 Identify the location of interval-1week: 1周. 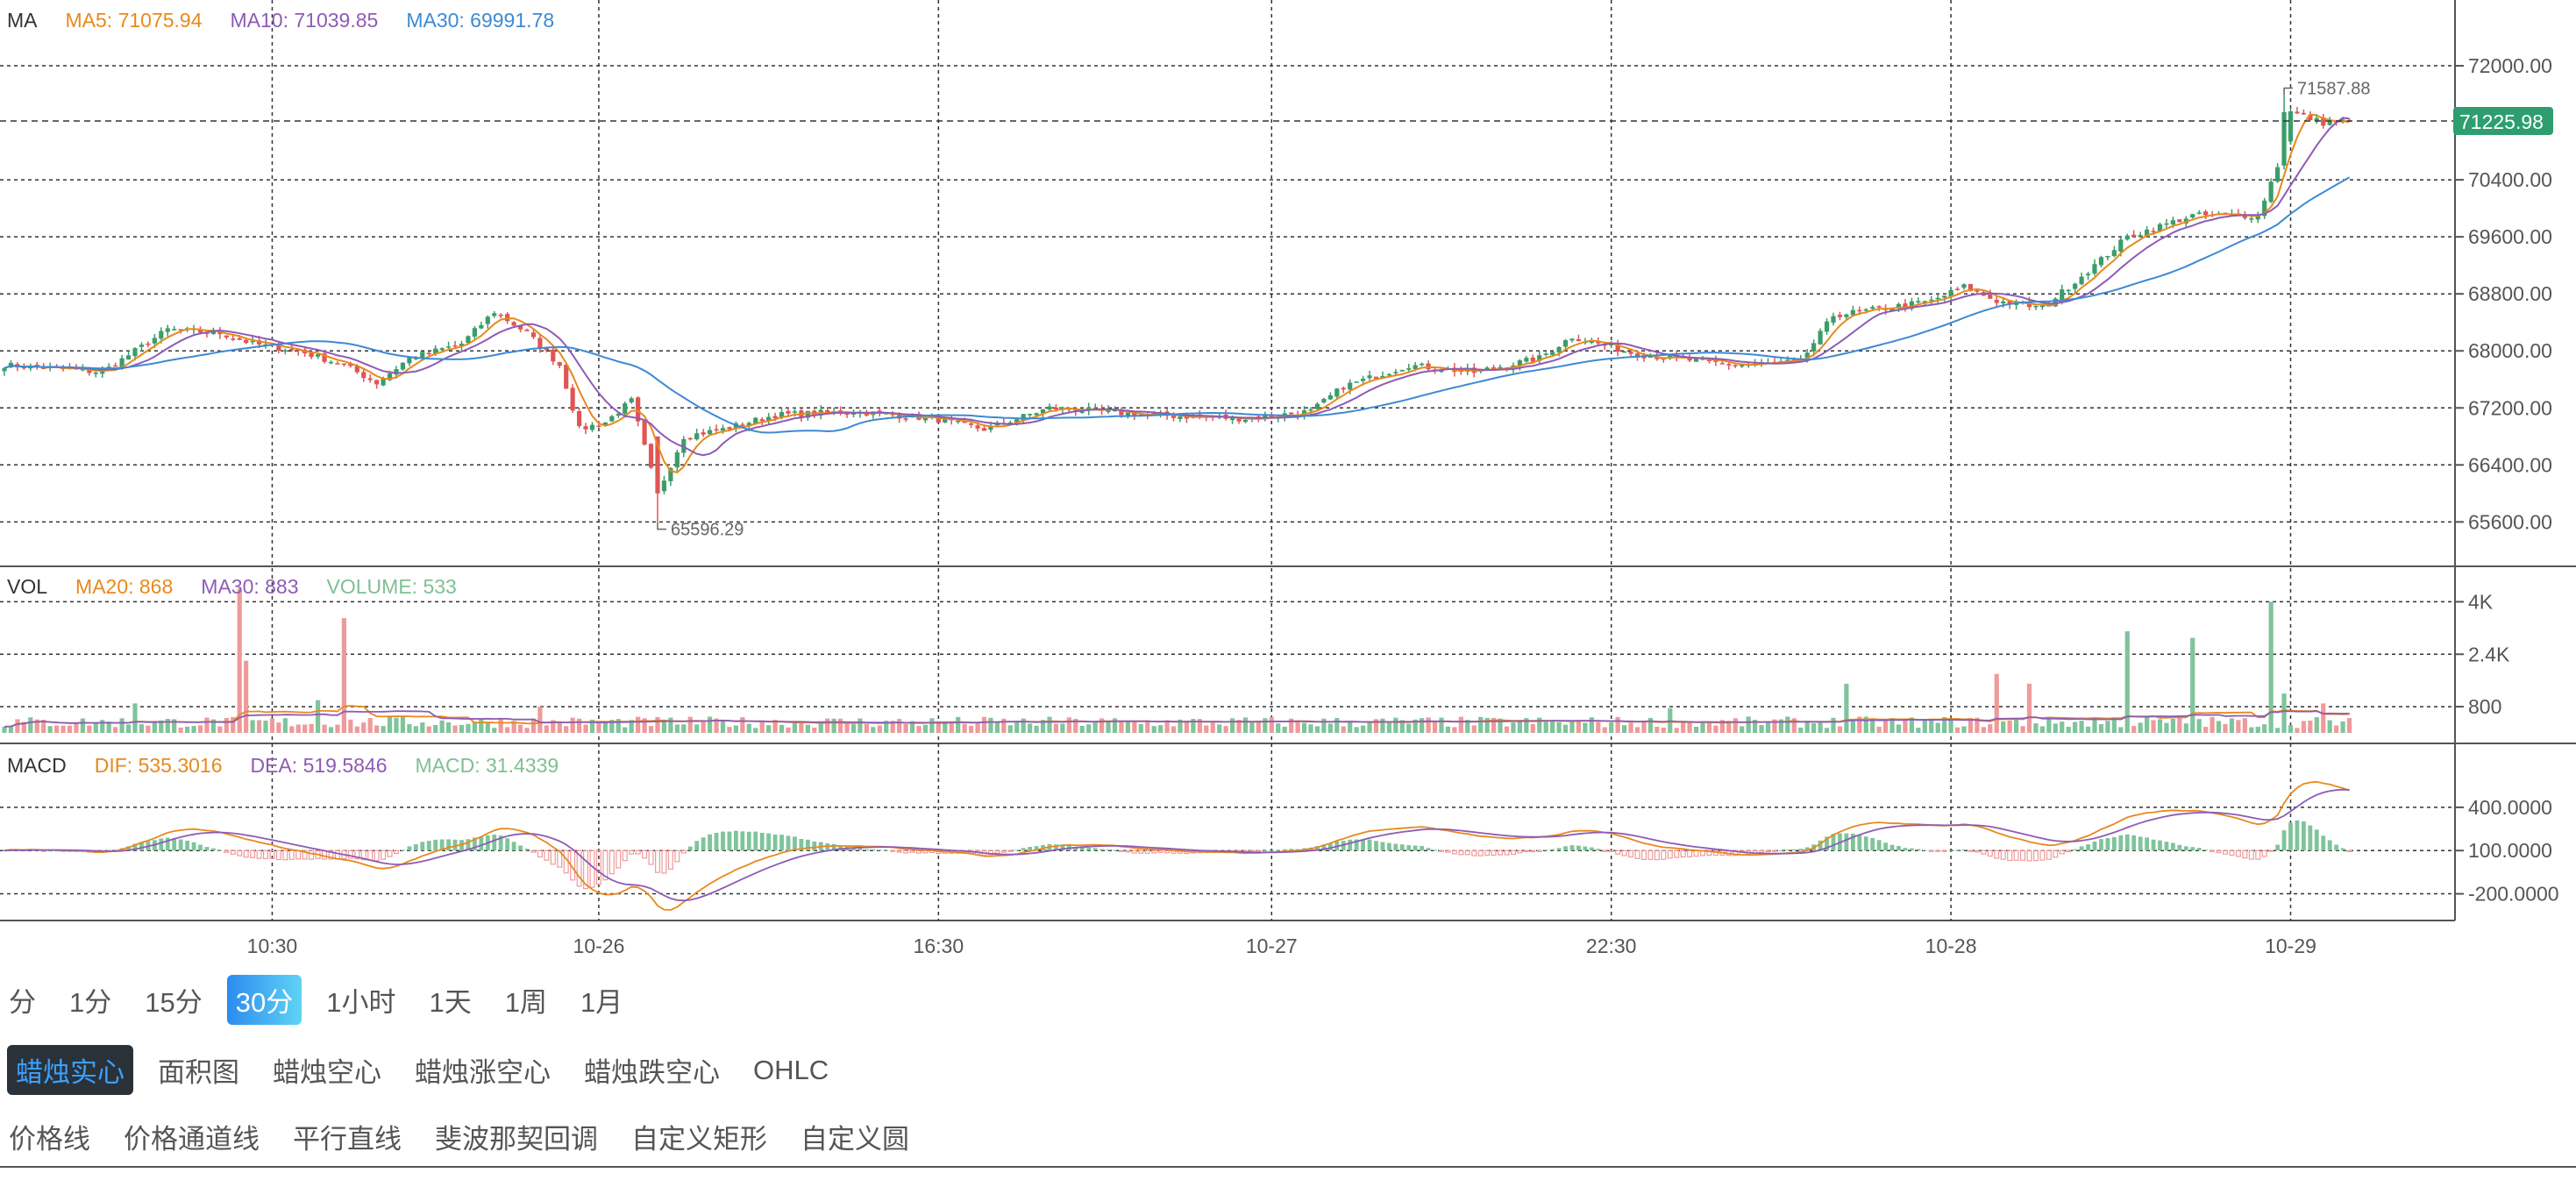
(525, 1002).